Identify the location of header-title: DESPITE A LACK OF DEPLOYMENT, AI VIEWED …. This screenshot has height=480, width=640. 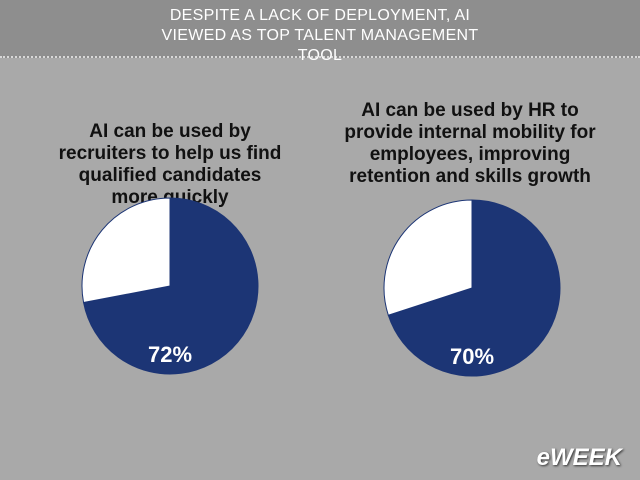
(320, 35).